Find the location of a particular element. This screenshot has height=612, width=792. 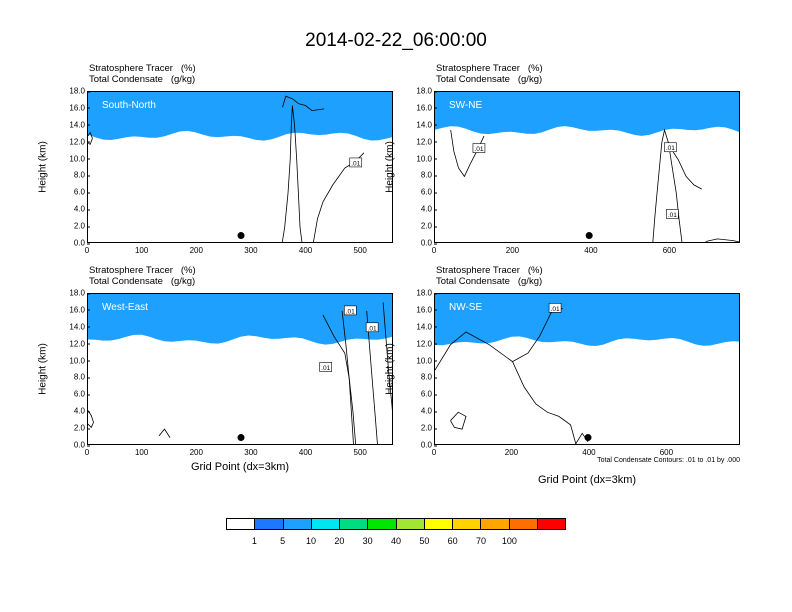

x-tick-label: 0 is located at coordinates (434, 452).